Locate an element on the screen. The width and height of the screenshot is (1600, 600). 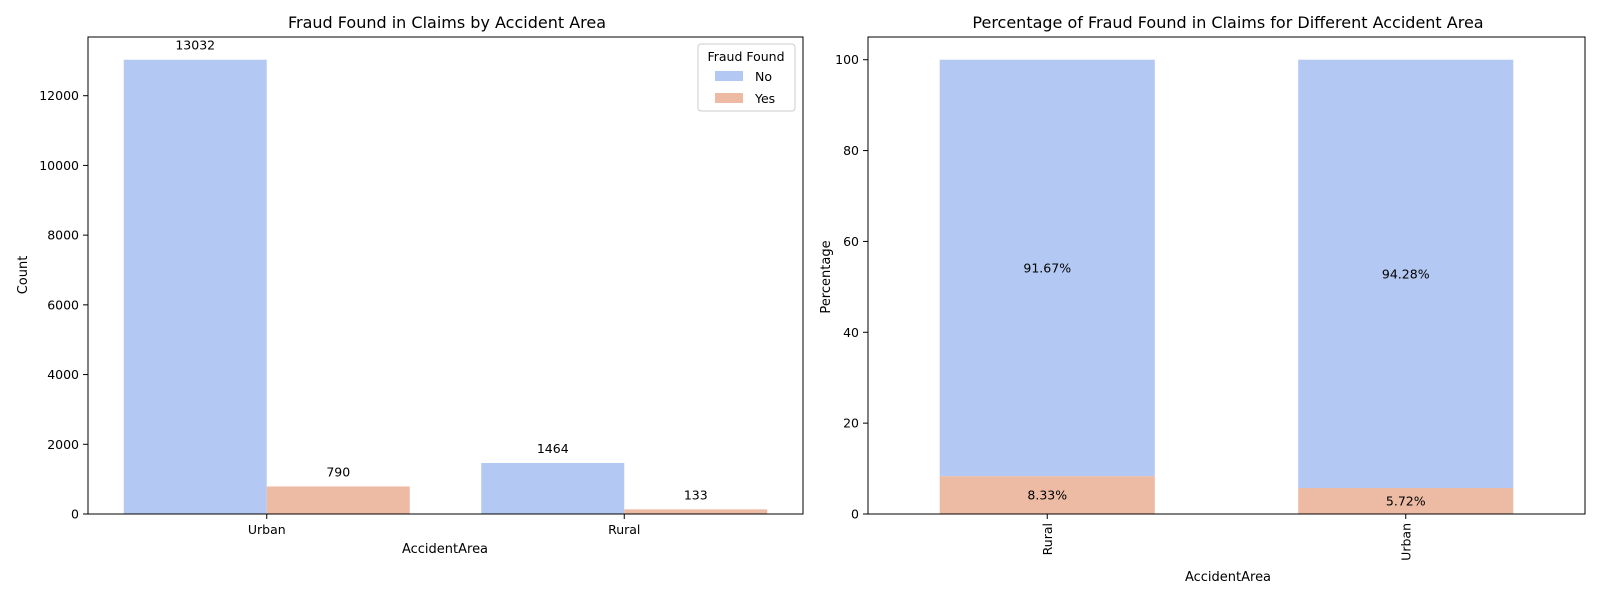
y-tick-label-100: 100 is located at coordinates (847, 59).